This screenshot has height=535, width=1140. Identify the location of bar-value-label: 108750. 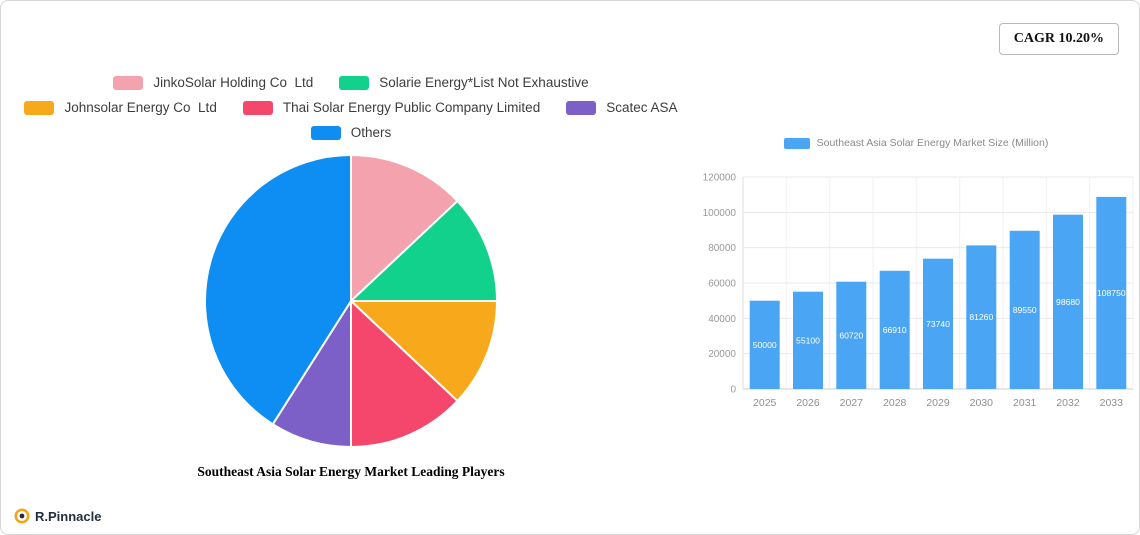
(1111, 293).